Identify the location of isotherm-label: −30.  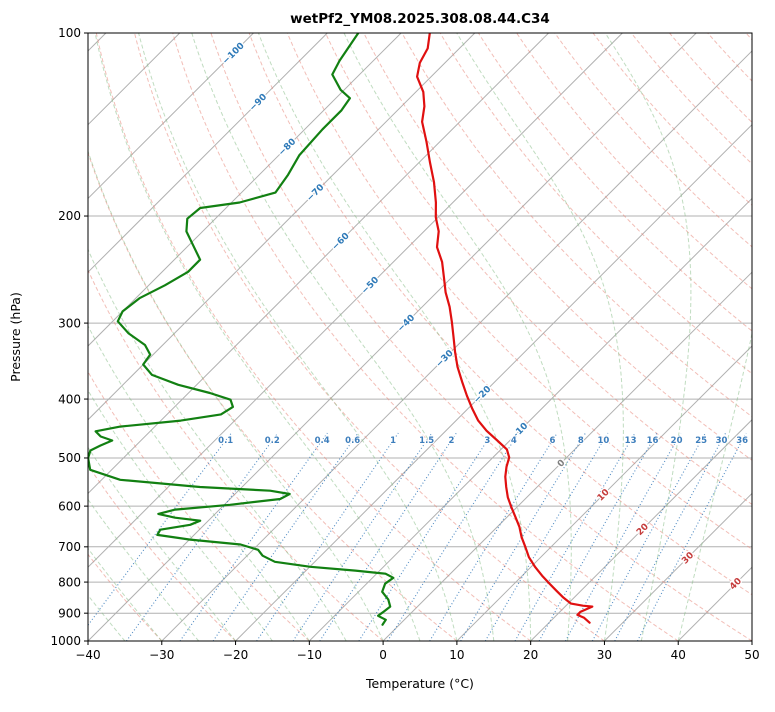
(444, 358).